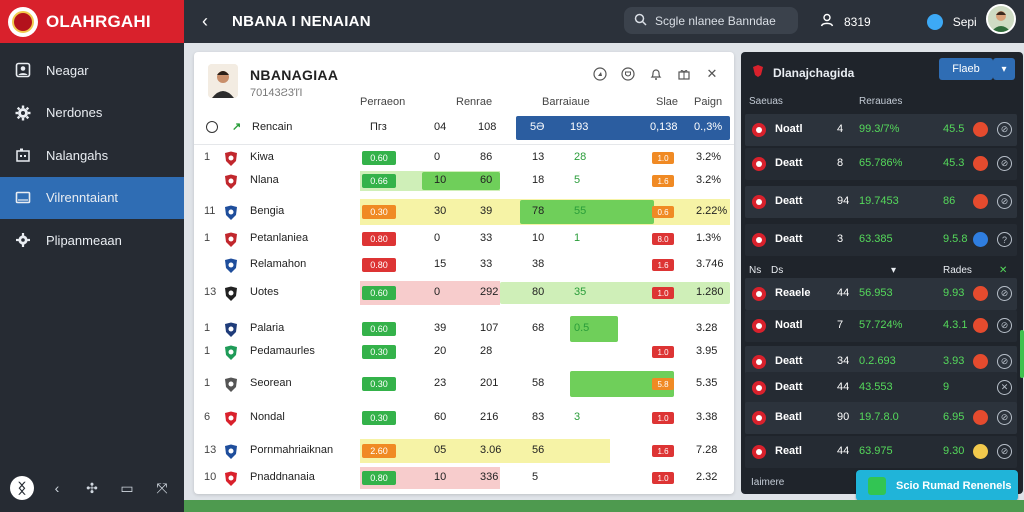 The width and height of the screenshot is (1024, 512). I want to click on table-row: 6 Nondal 0.30 60 216 83 3 1.0 3.38, so click(464, 418).